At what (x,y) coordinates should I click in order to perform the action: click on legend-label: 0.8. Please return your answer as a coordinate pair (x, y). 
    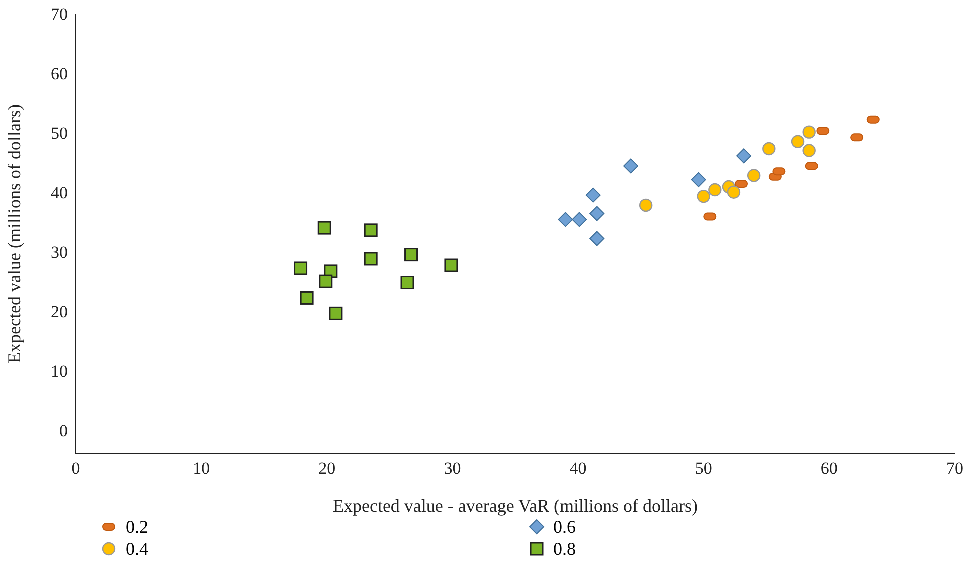
    Looking at the image, I should click on (565, 549).